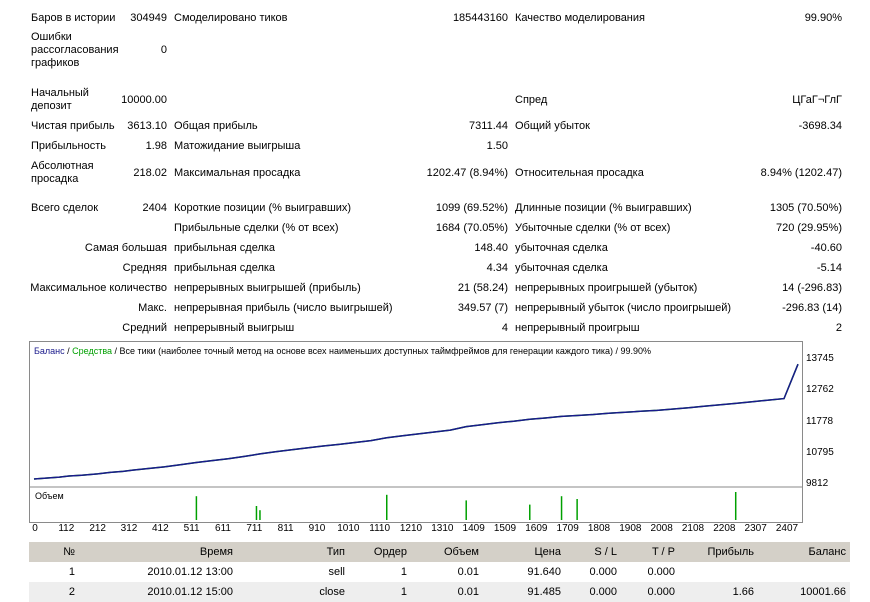 The width and height of the screenshot is (870, 602). What do you see at coordinates (820, 390) in the screenshot?
I see `y-tick-label: 12762` at bounding box center [820, 390].